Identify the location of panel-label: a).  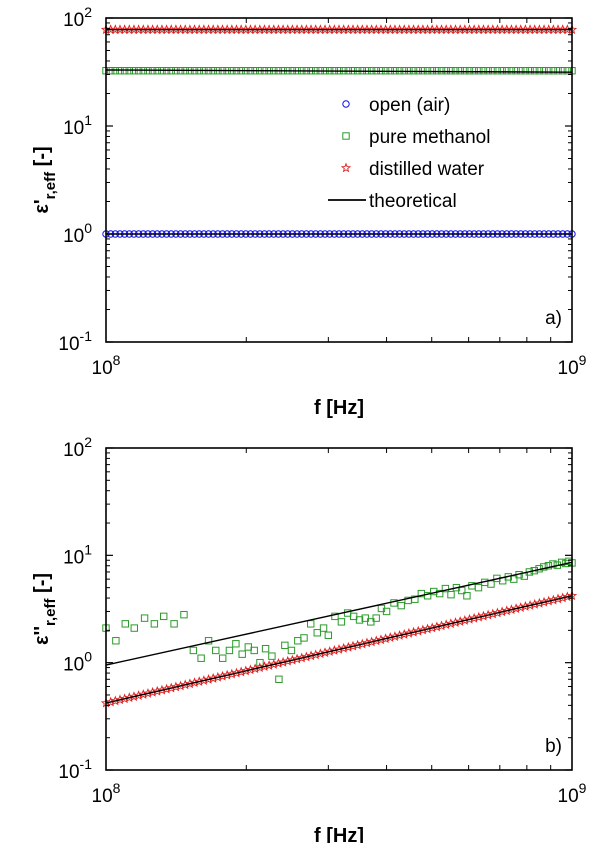
(553, 318).